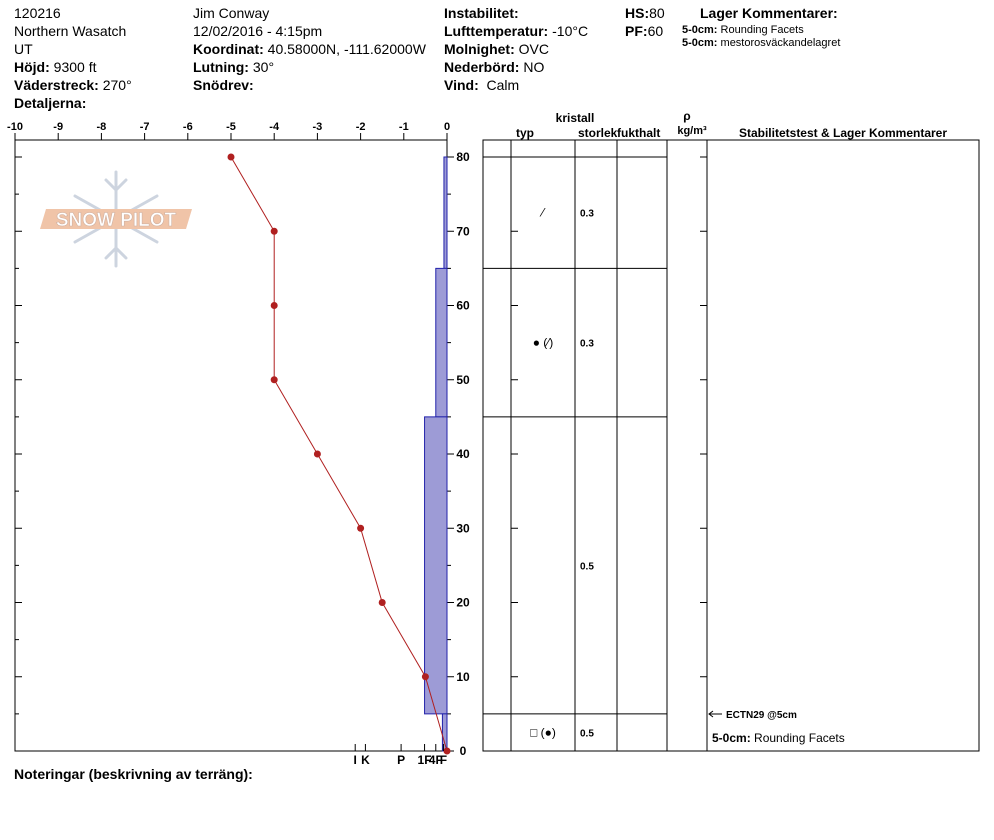 The image size is (994, 840). Describe the element at coordinates (570, 31) in the screenshot. I see `air-temp-value: -10°C` at that location.